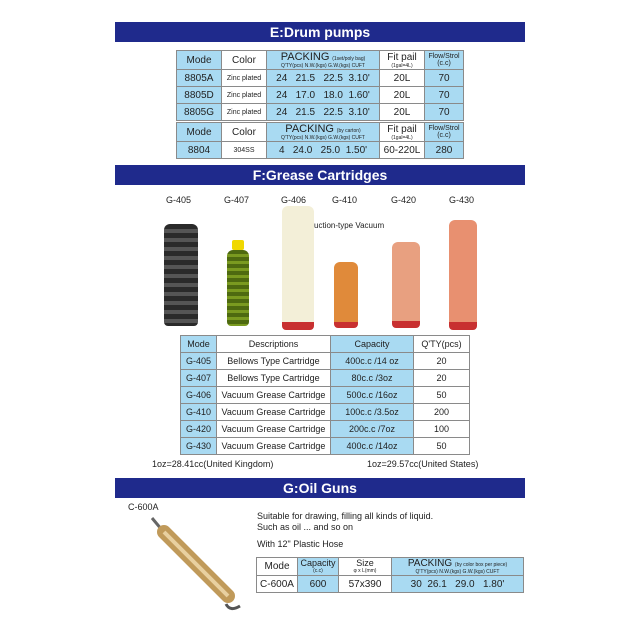 The image size is (640, 640). Describe the element at coordinates (199, 95) in the screenshot. I see `cell-mode: 8805D` at that location.